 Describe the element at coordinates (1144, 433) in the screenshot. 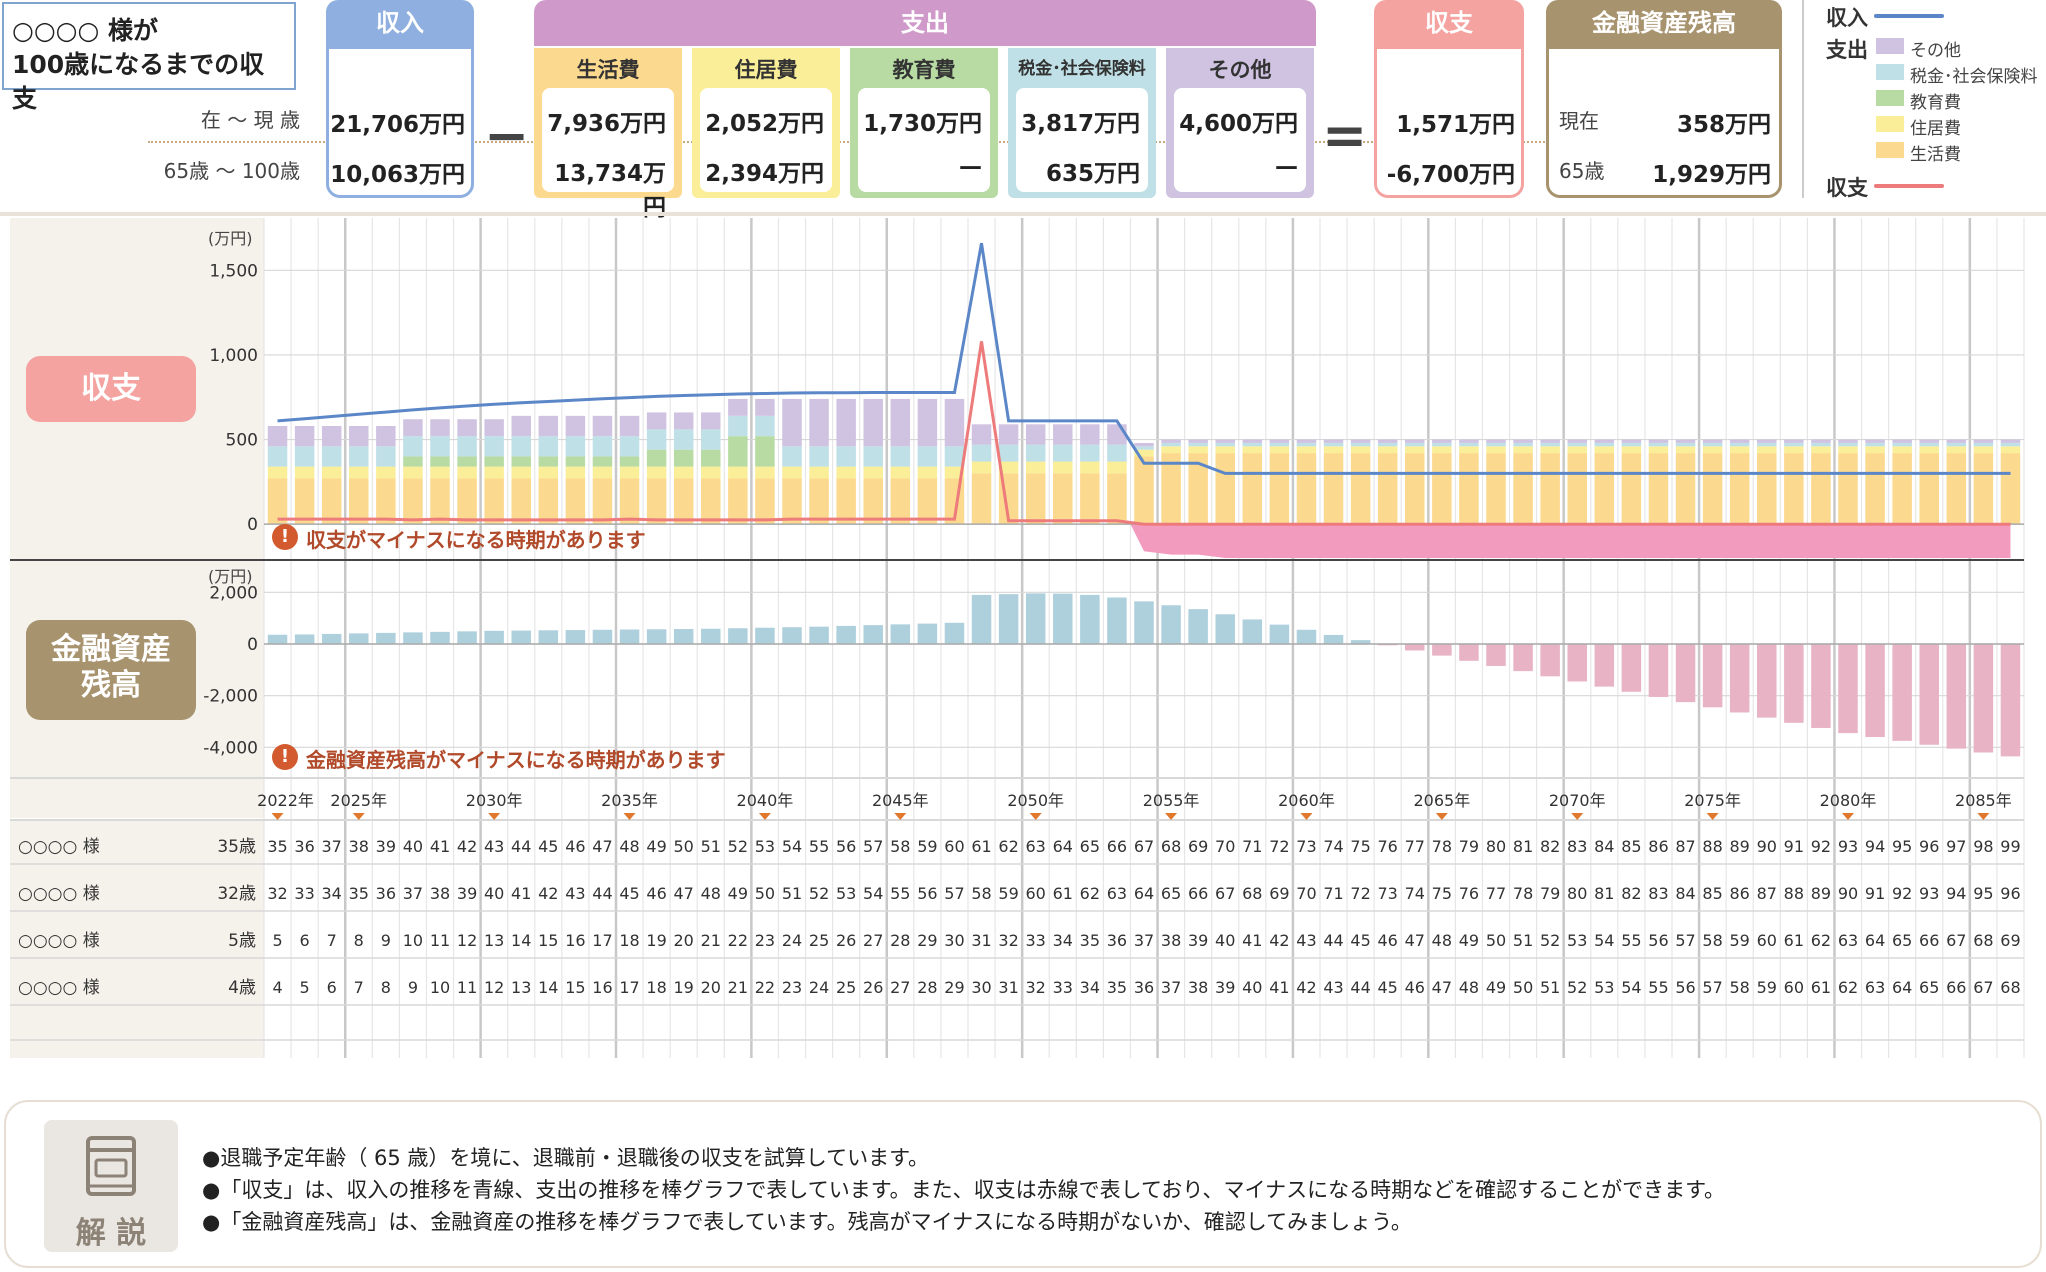

I see `balance-line` at that location.